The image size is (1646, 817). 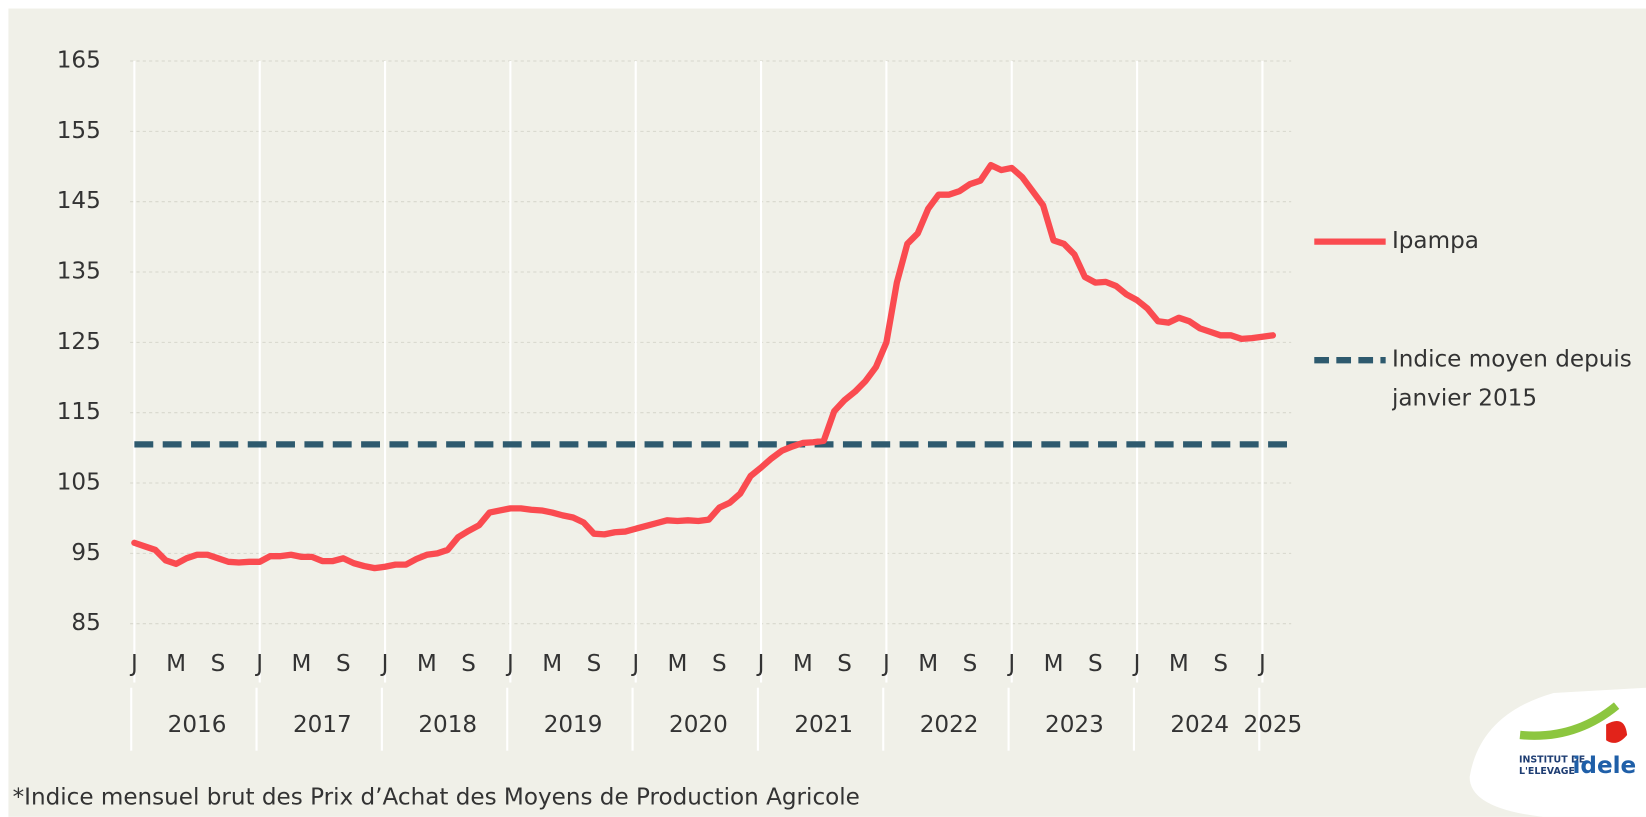 What do you see at coordinates (1605, 766) in the screenshot?
I see `logo-brand: idele` at bounding box center [1605, 766].